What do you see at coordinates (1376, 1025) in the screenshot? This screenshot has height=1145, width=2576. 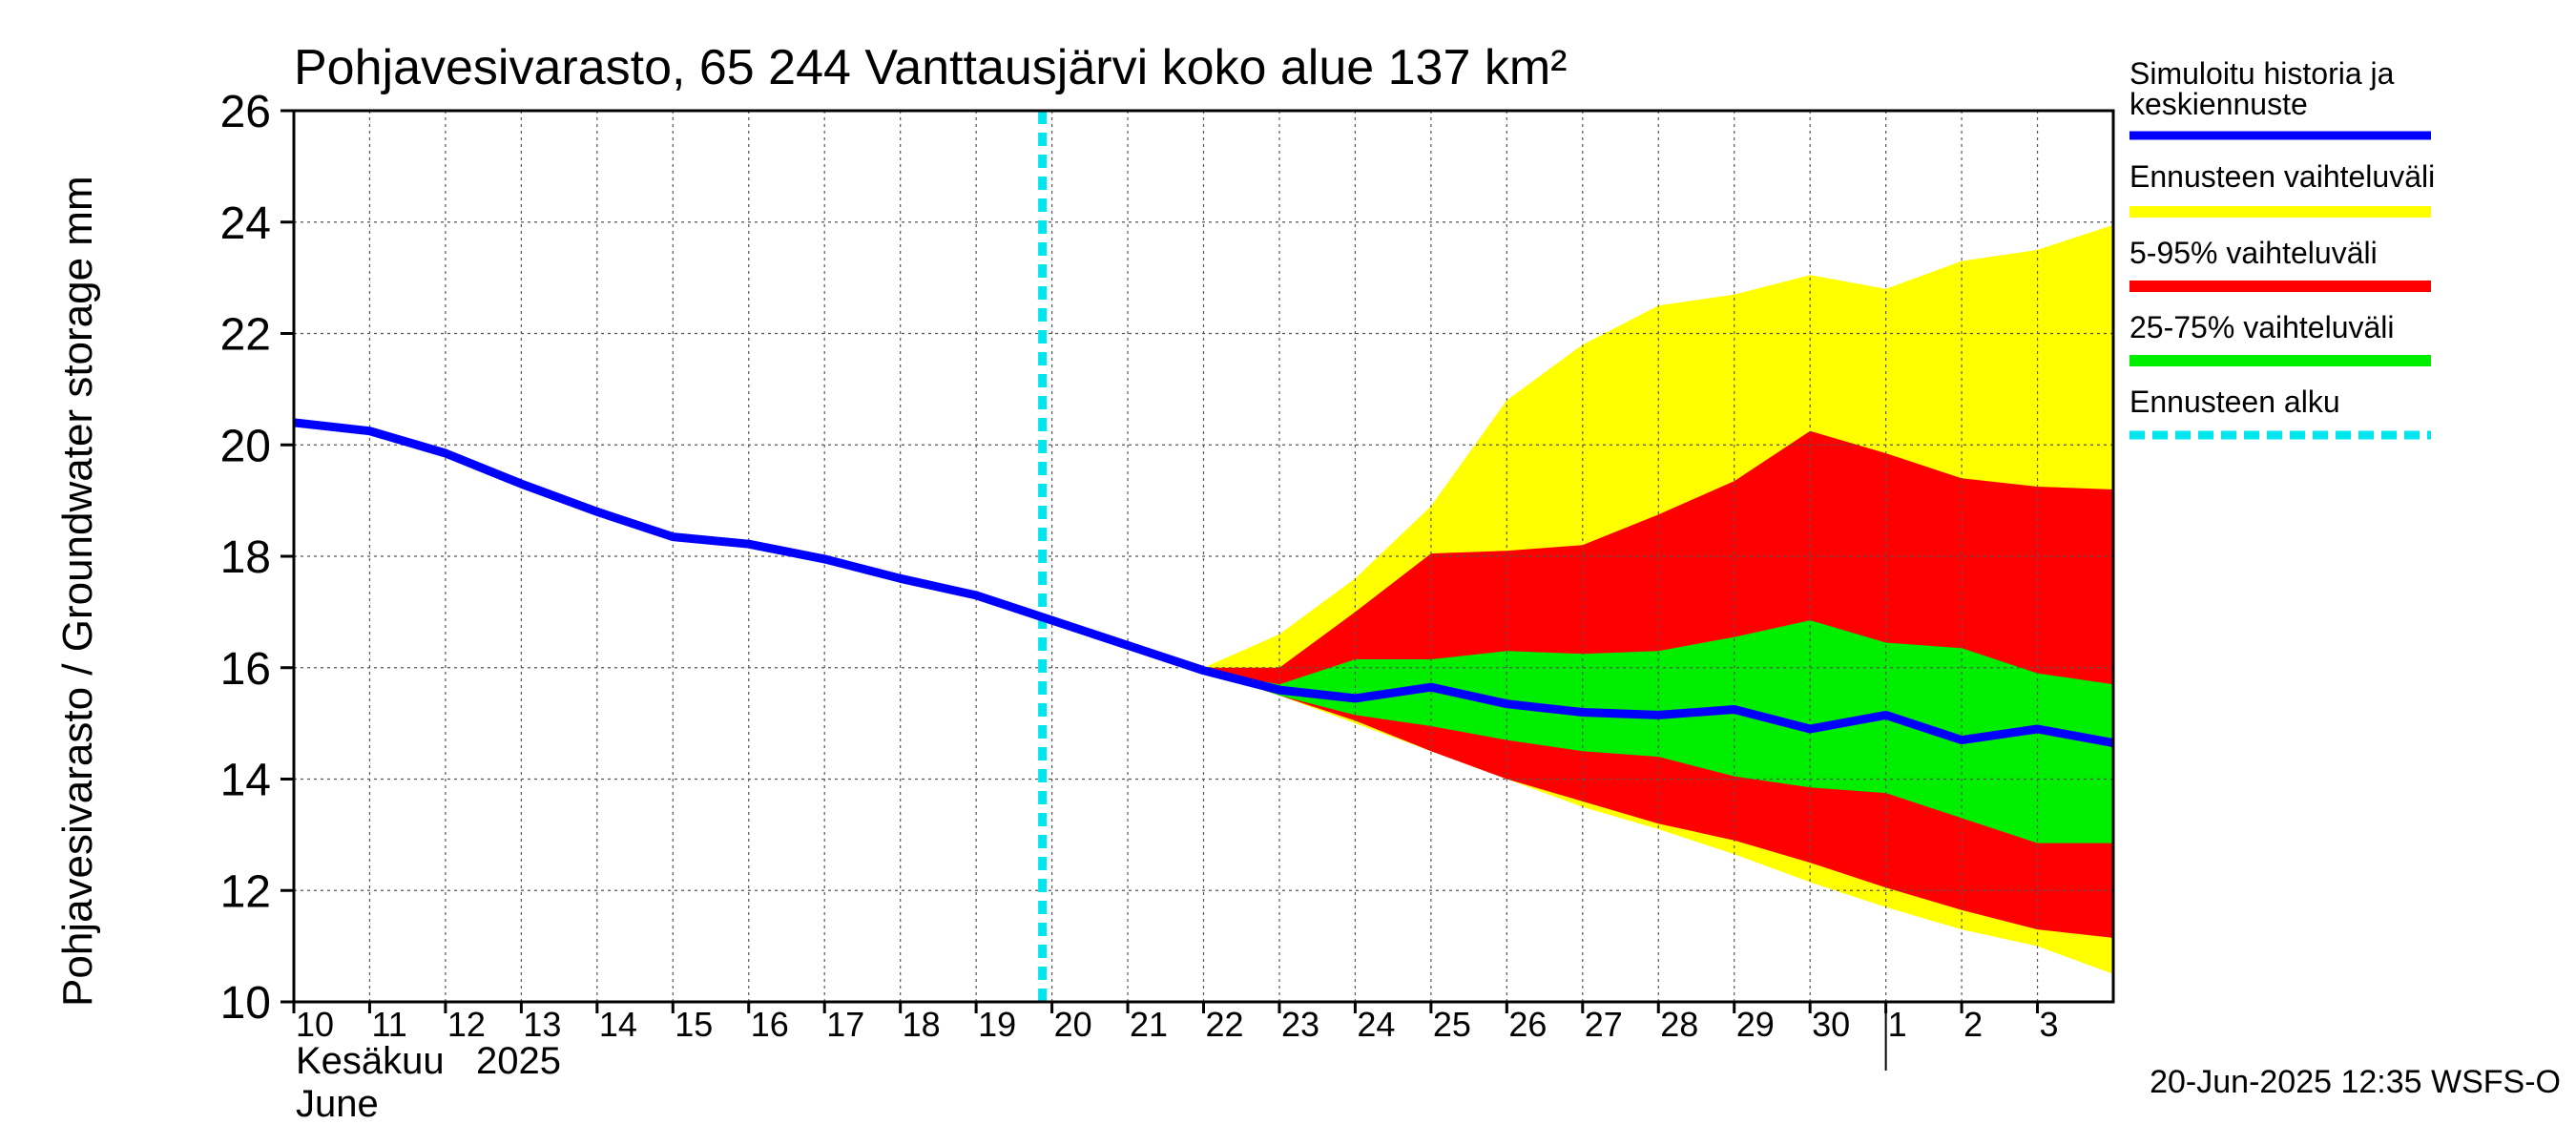 I see `x-tick-label-14: 24` at bounding box center [1376, 1025].